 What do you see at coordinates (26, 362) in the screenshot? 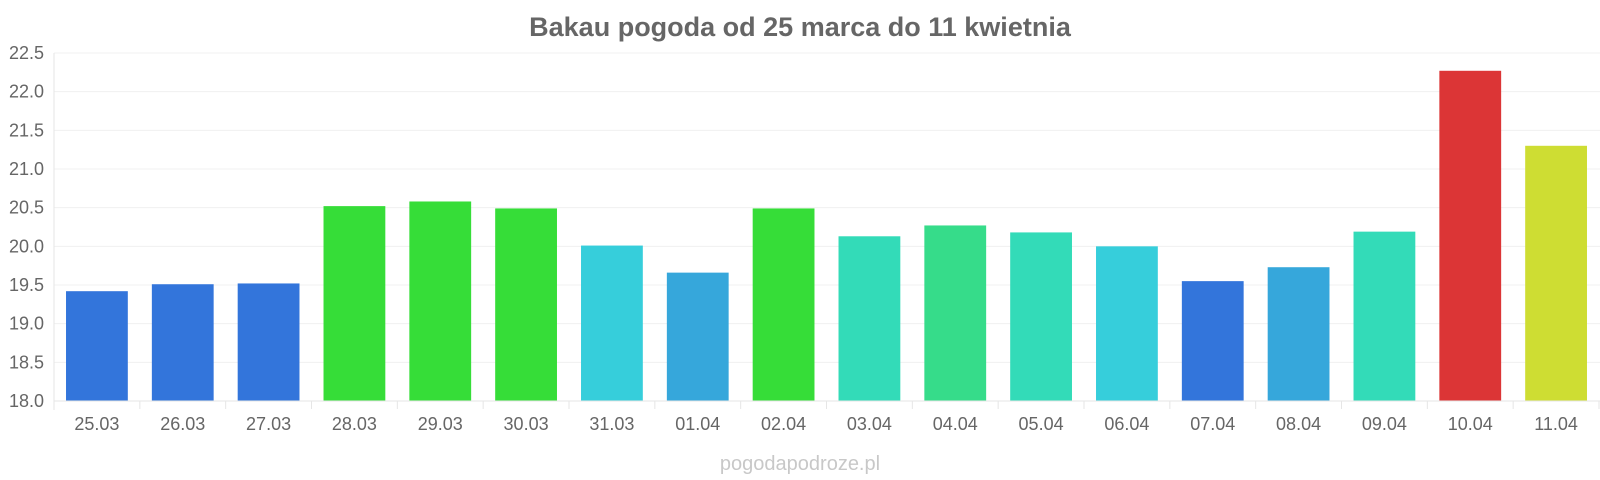
I see `y-tick-label: 18.5` at bounding box center [26, 362].